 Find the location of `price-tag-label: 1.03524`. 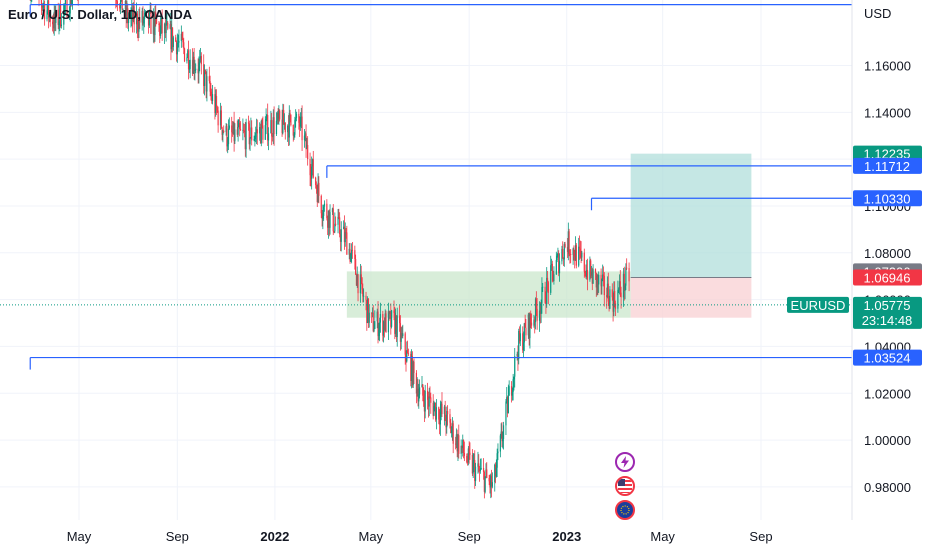

price-tag-label: 1.03524 is located at coordinates (887, 358).